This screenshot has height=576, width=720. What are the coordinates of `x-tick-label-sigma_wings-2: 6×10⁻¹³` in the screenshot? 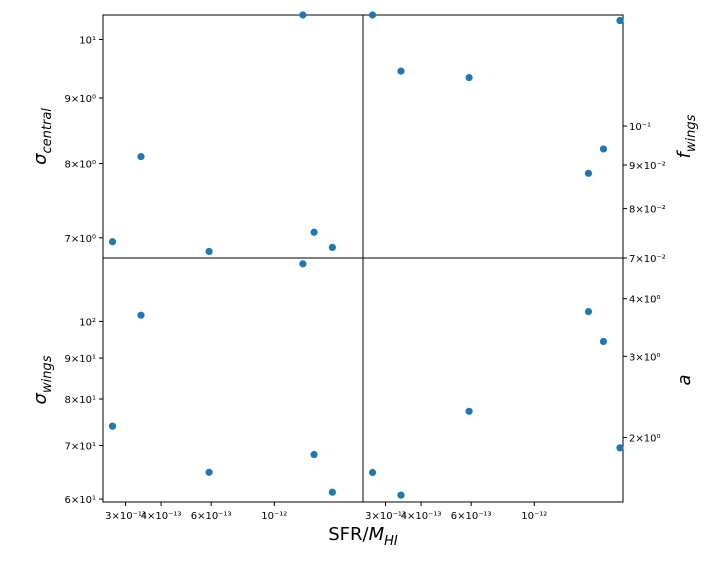 It's located at (211, 516).